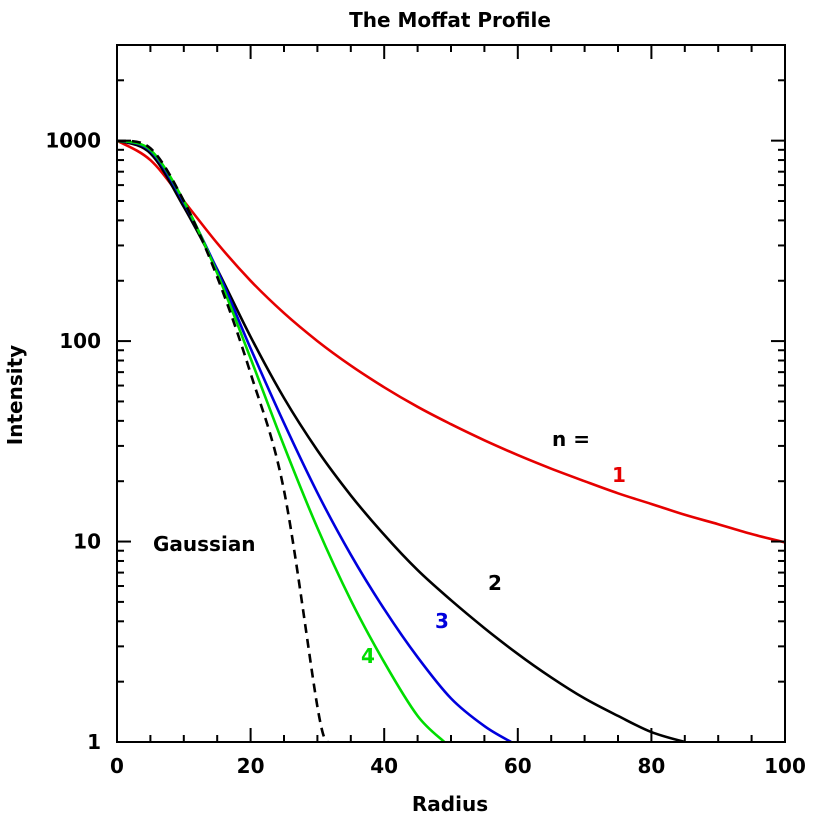 This screenshot has width=830, height=830. Describe the element at coordinates (80, 341) in the screenshot. I see `y-tick-label: 100` at that location.